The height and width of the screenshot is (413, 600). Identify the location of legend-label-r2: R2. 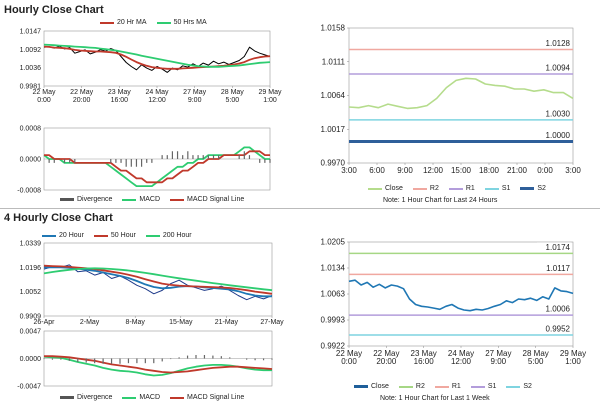
(434, 188).